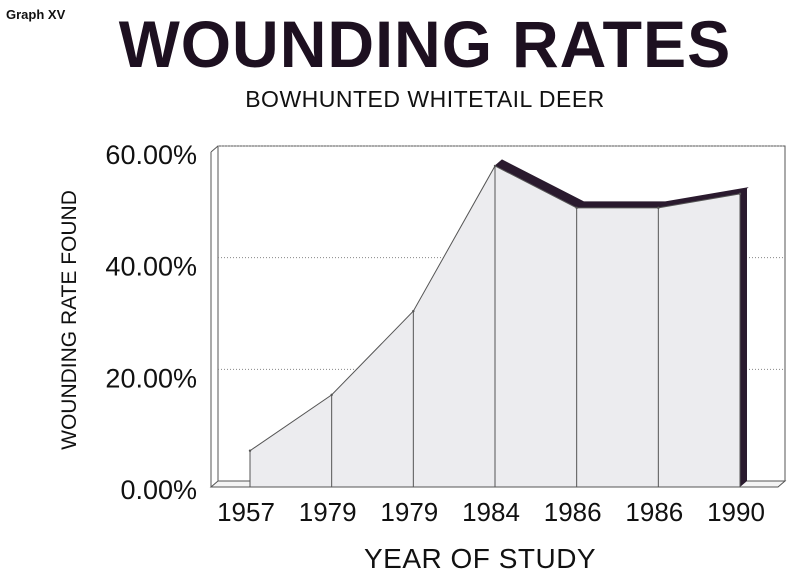 Image resolution: width=800 pixels, height=583 pixels. I want to click on plot-depth-edge, so click(214, 149).